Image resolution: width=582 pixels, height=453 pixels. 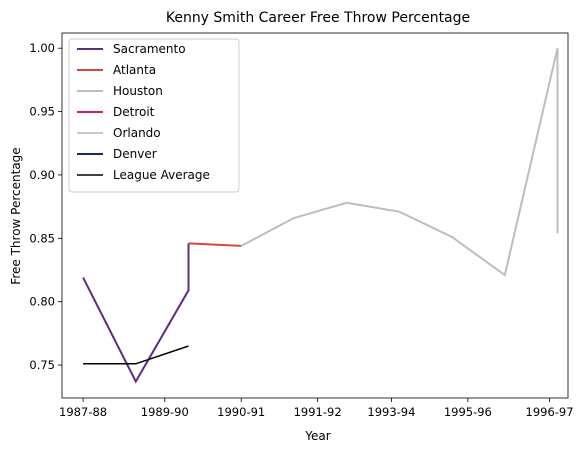 I want to click on y-tick-label: 0.85, so click(x=42, y=238).